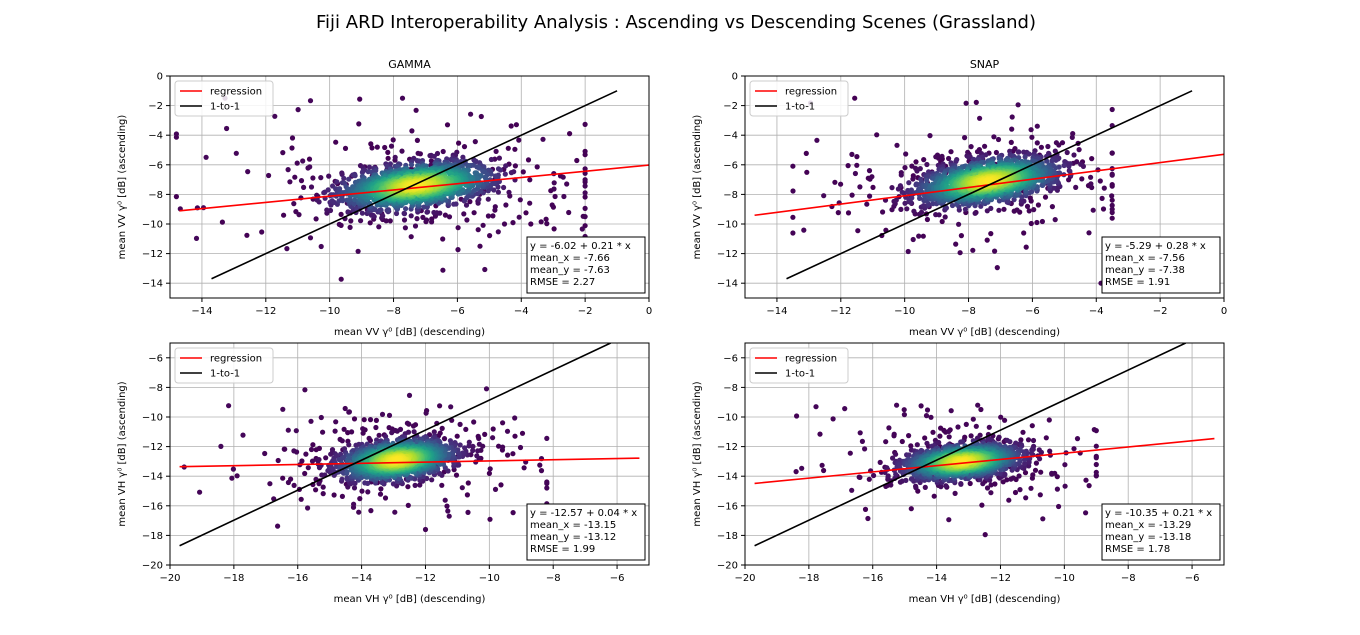 The height and width of the screenshot is (635, 1360). I want to click on y-tick-label: −4, so click(730, 136).